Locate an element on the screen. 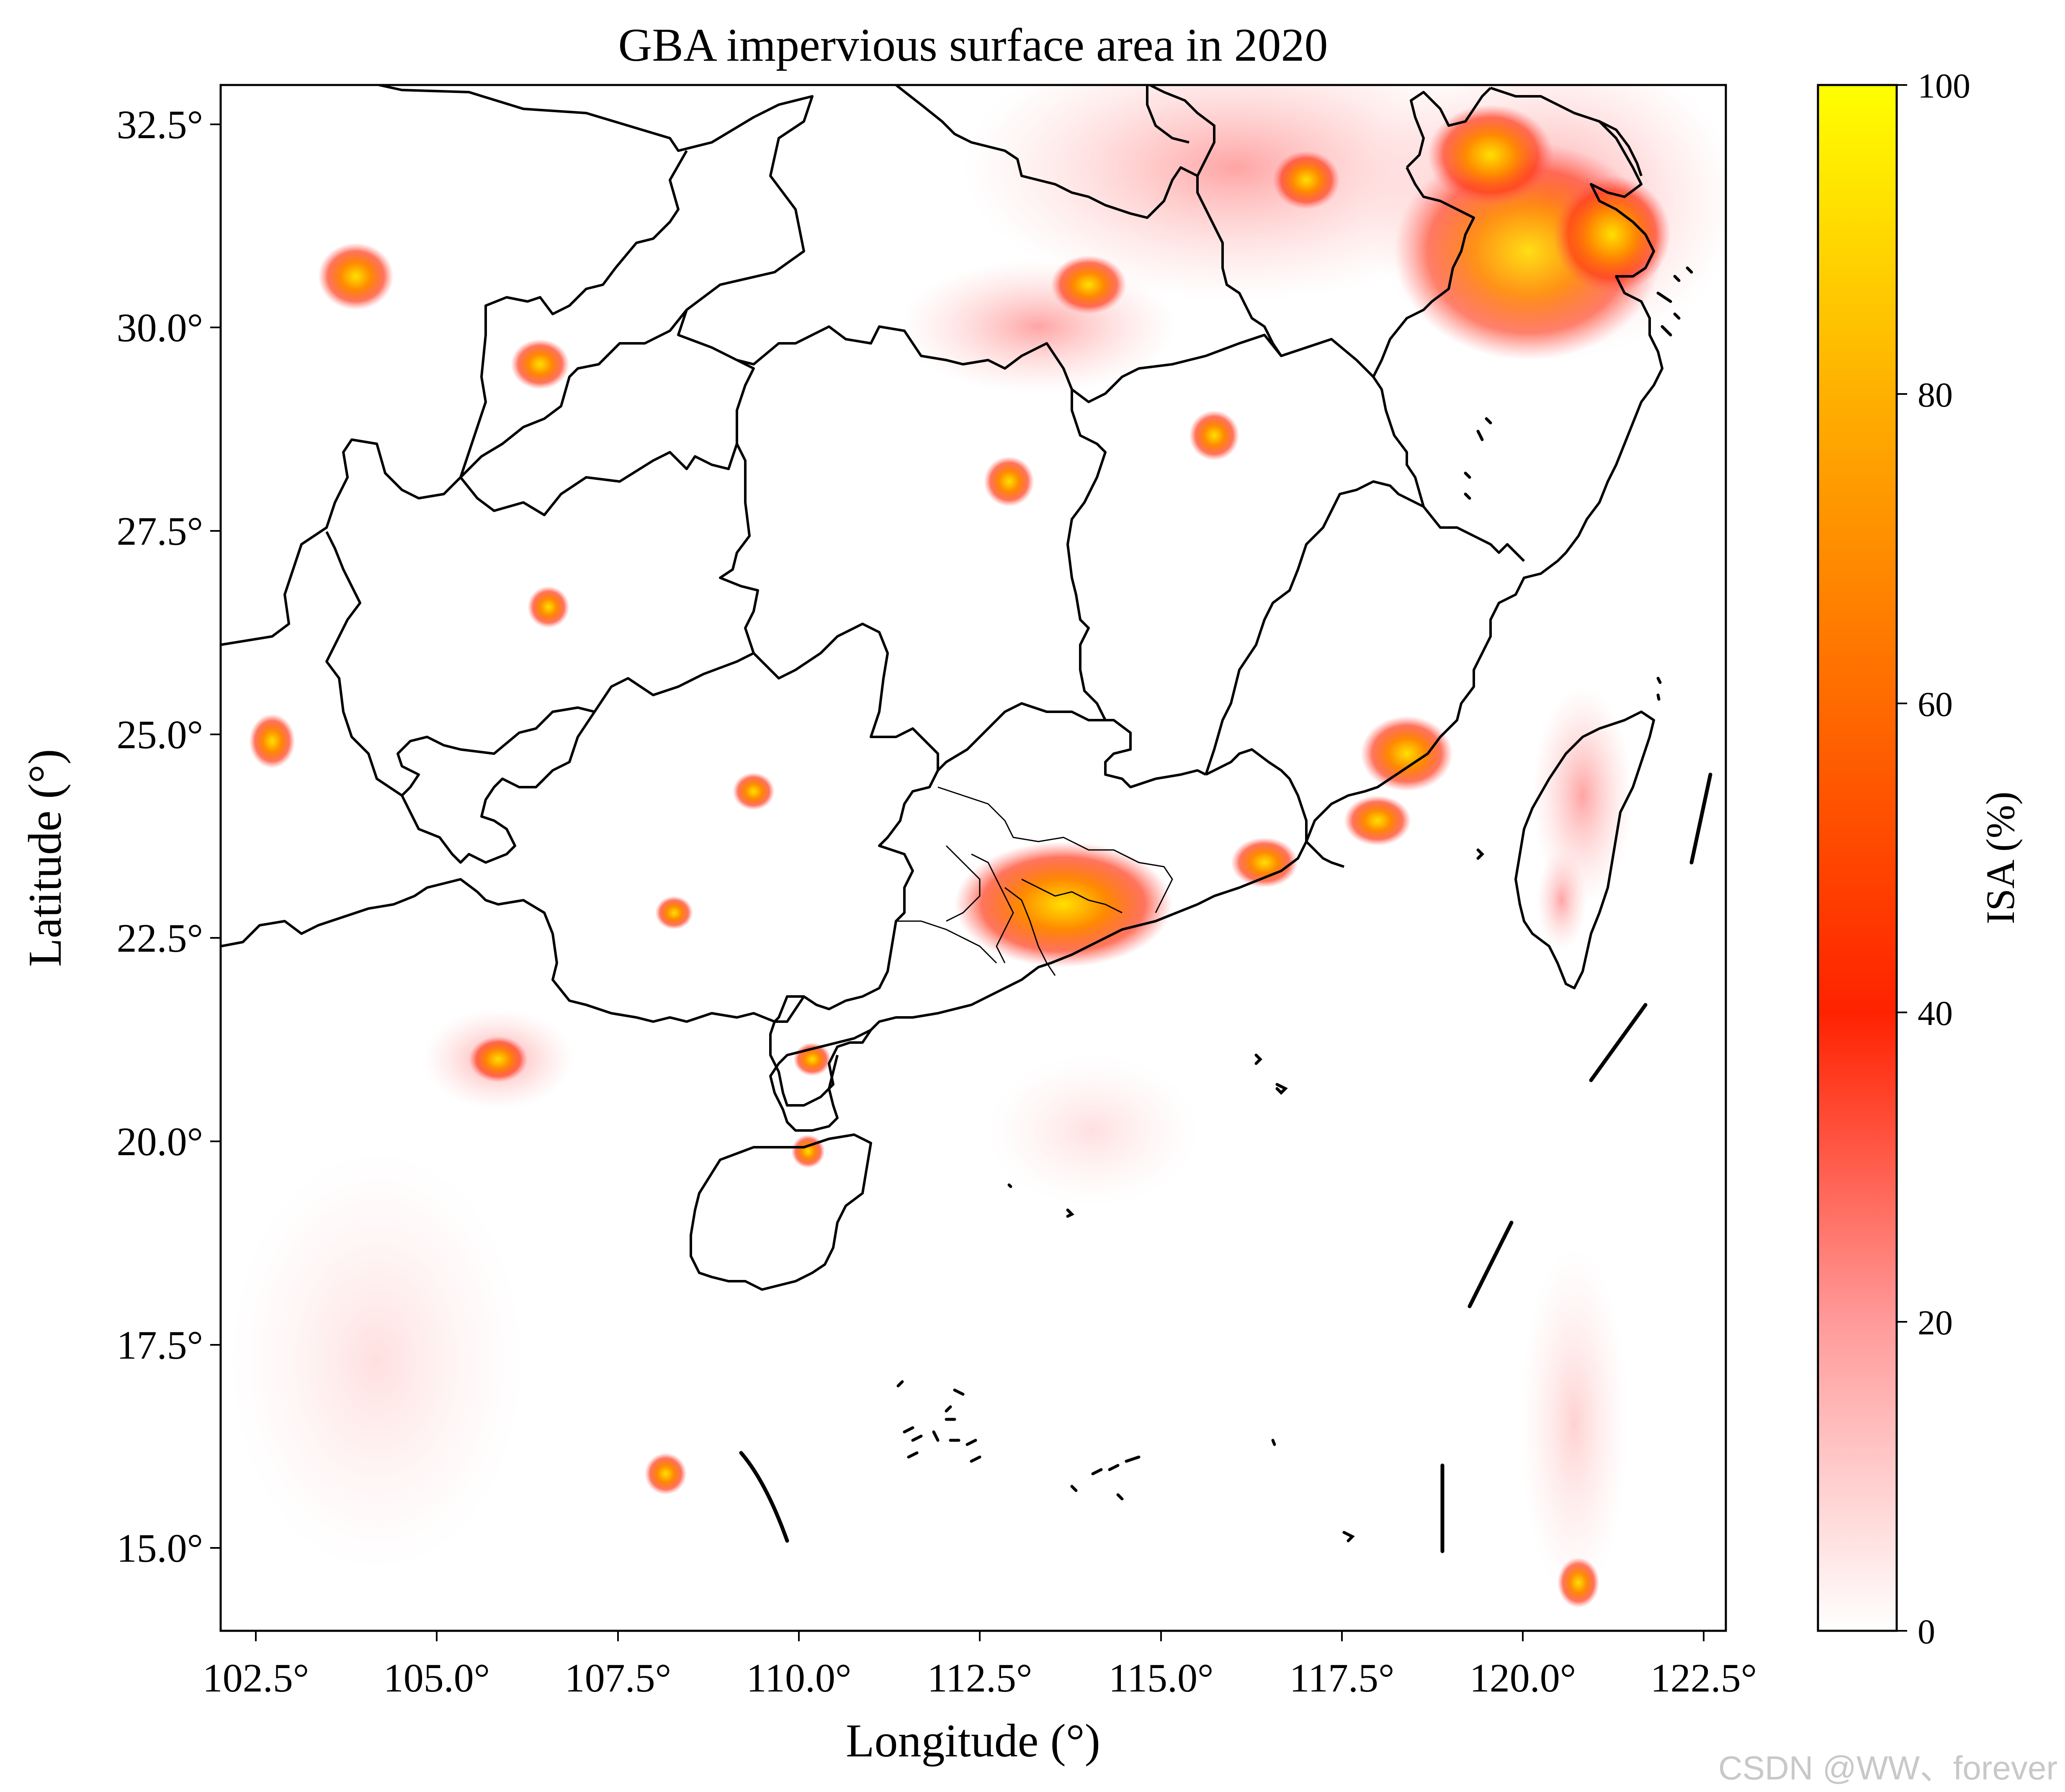 This screenshot has height=1792, width=2065. boundary-guangxi-north is located at coordinates (460, 697).